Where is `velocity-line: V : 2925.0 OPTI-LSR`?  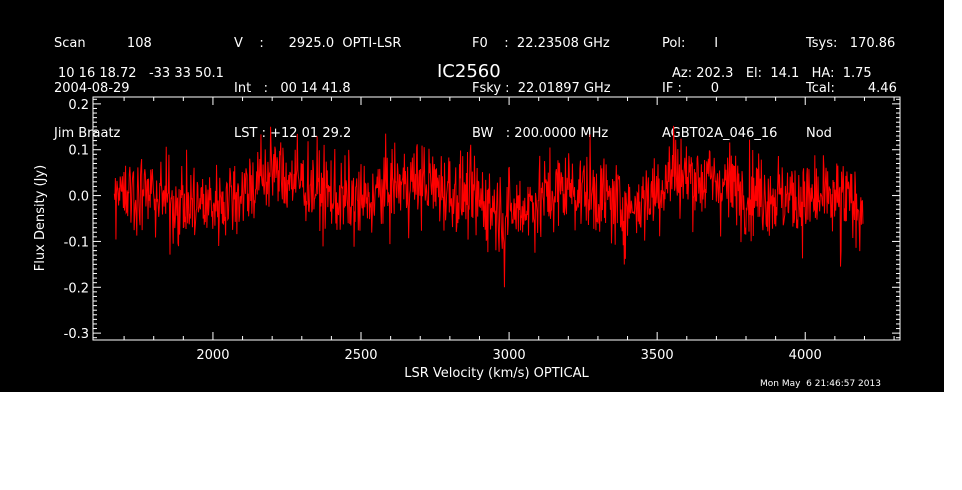
velocity-line: V : 2925.0 OPTI-LSR is located at coordinates (318, 43).